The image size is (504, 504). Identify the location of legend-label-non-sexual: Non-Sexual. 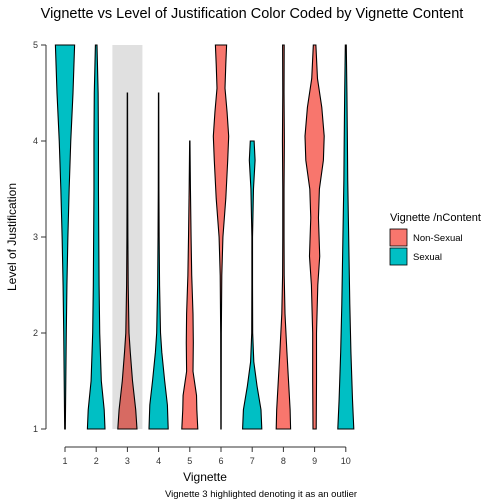
(438, 238).